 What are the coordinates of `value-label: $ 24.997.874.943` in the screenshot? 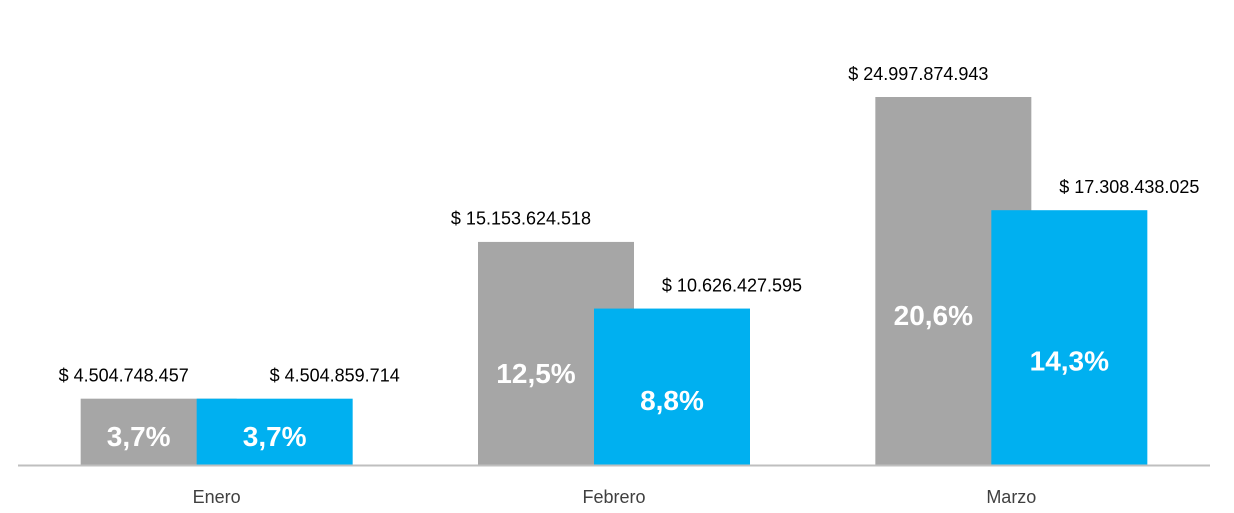 It's located at (918, 74).